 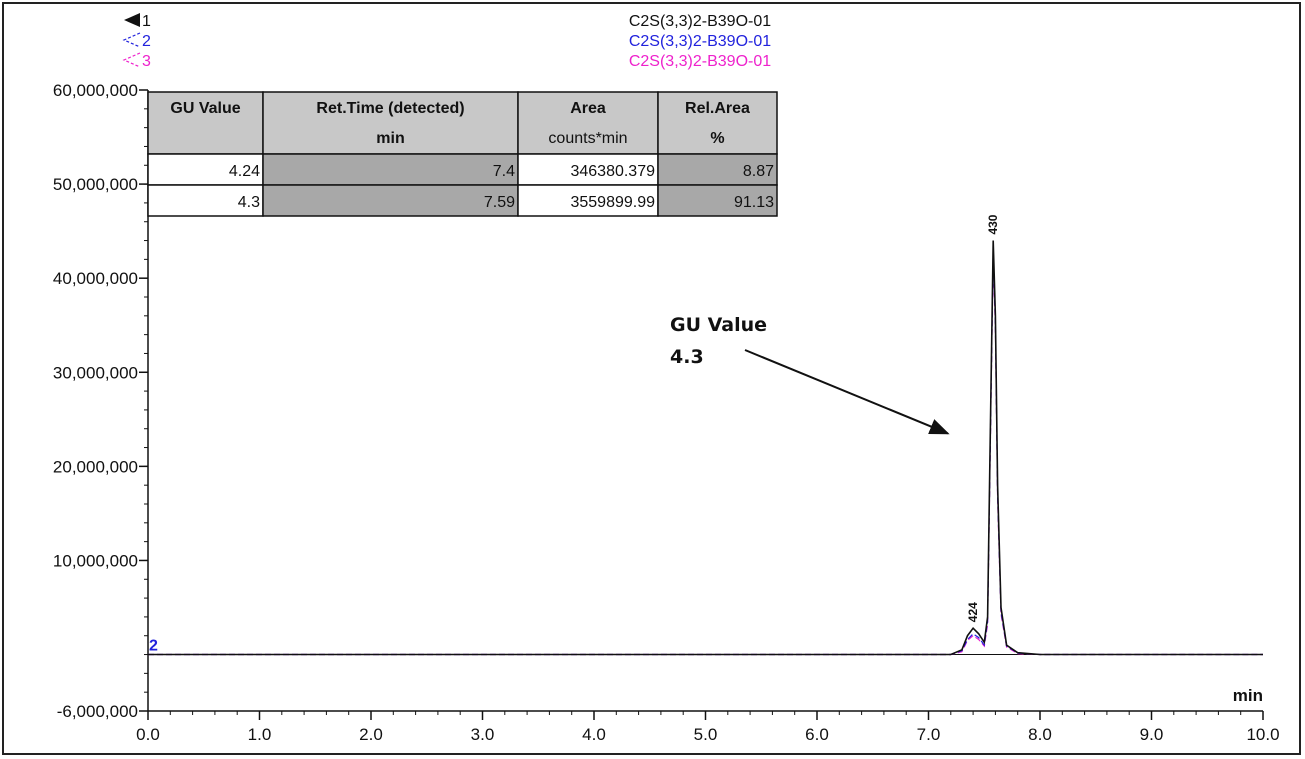 What do you see at coordinates (758, 171) in the screenshot?
I see `table-cell-value: 8.87` at bounding box center [758, 171].